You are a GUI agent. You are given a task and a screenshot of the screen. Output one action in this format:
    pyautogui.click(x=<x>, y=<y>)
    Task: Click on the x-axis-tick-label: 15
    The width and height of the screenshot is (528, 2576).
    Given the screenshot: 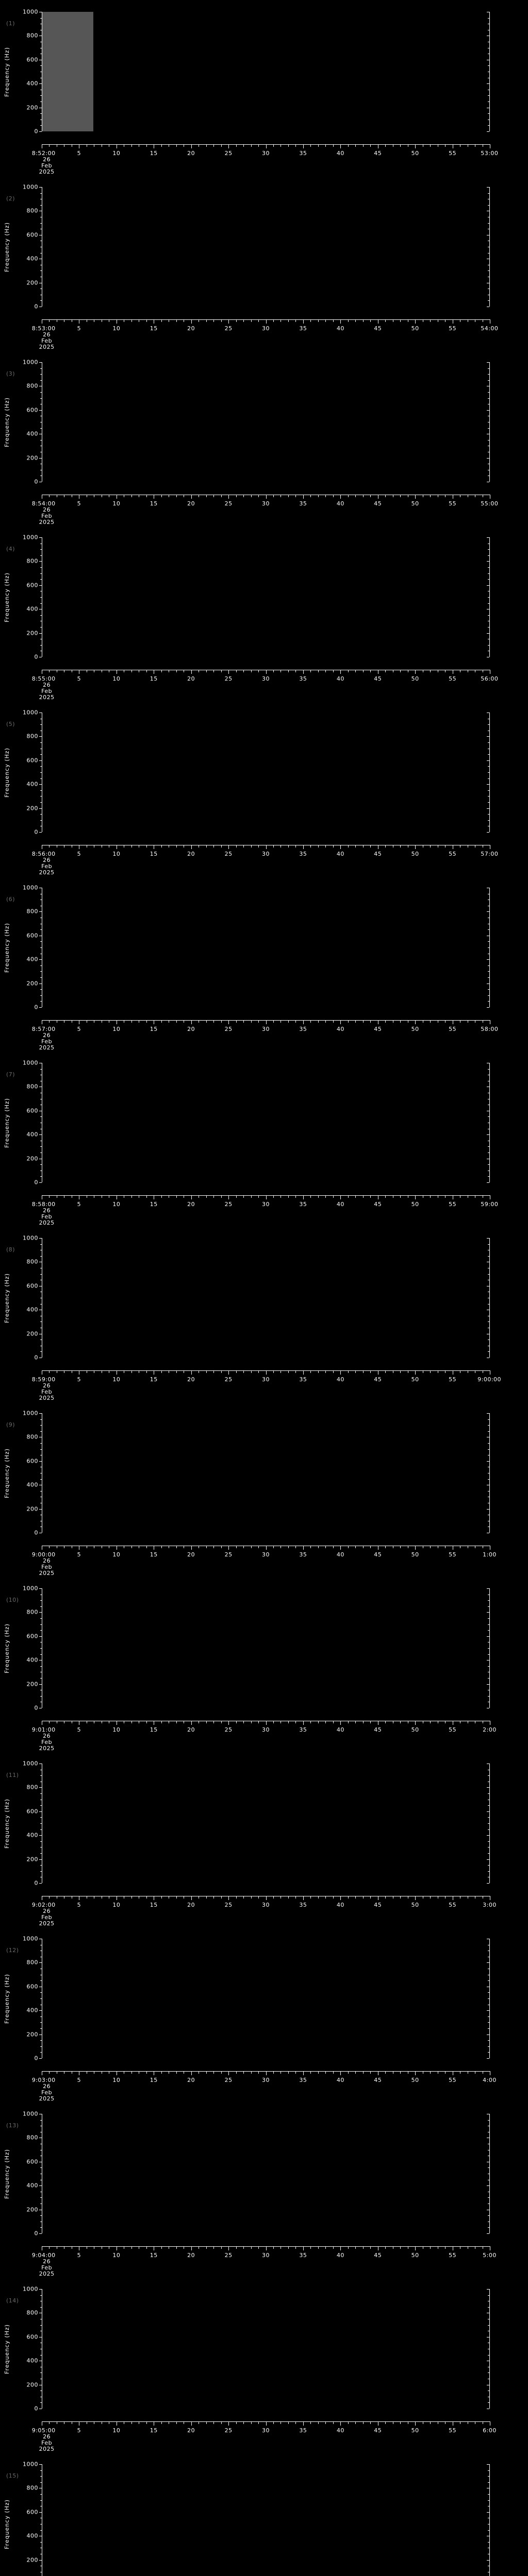 What is the action you would take?
    pyautogui.click(x=154, y=854)
    